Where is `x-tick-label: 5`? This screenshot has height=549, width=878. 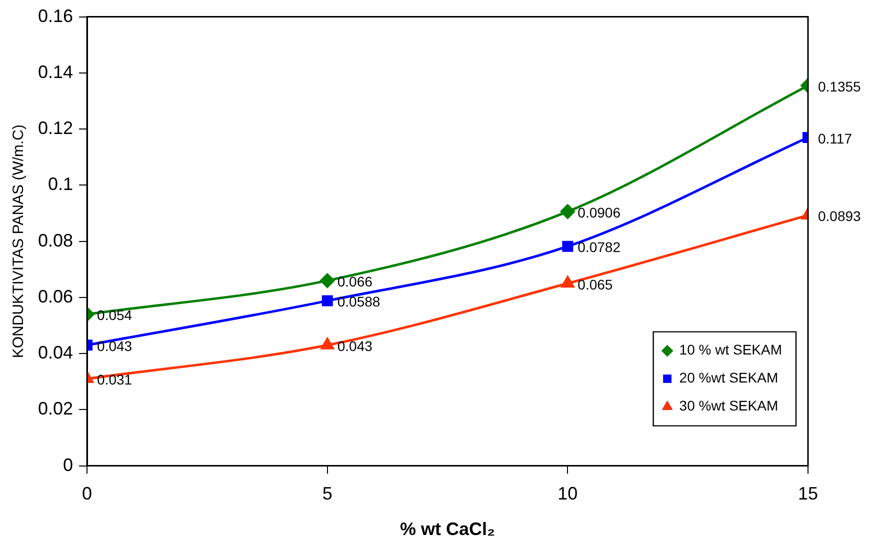 x-tick-label: 5 is located at coordinates (327, 494).